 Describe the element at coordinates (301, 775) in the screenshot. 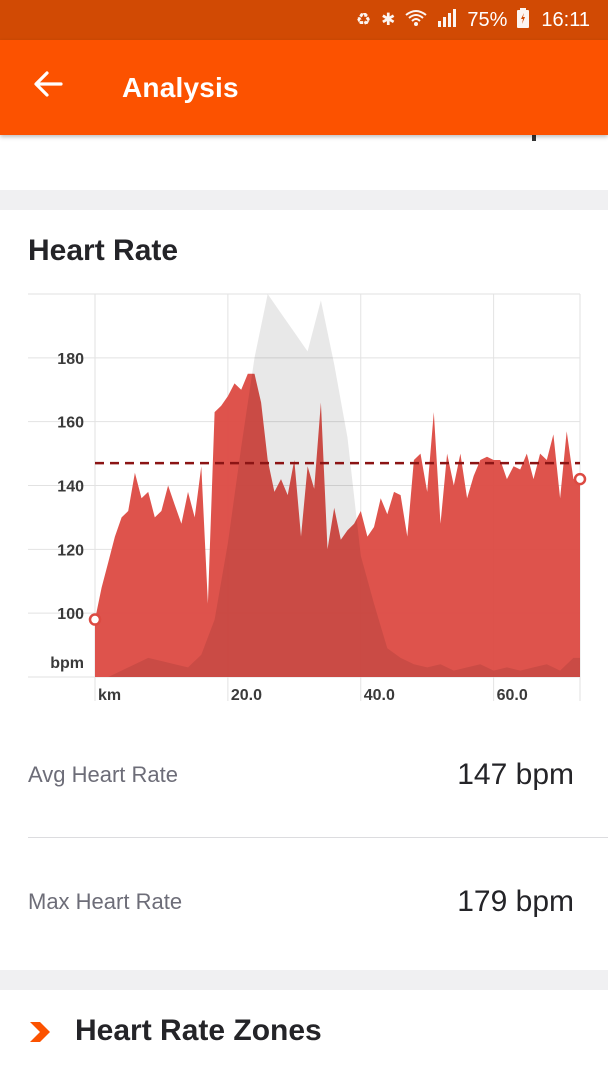

I see `avg-heart-rate-row: Avg Heart Rate 147 bpm` at that location.